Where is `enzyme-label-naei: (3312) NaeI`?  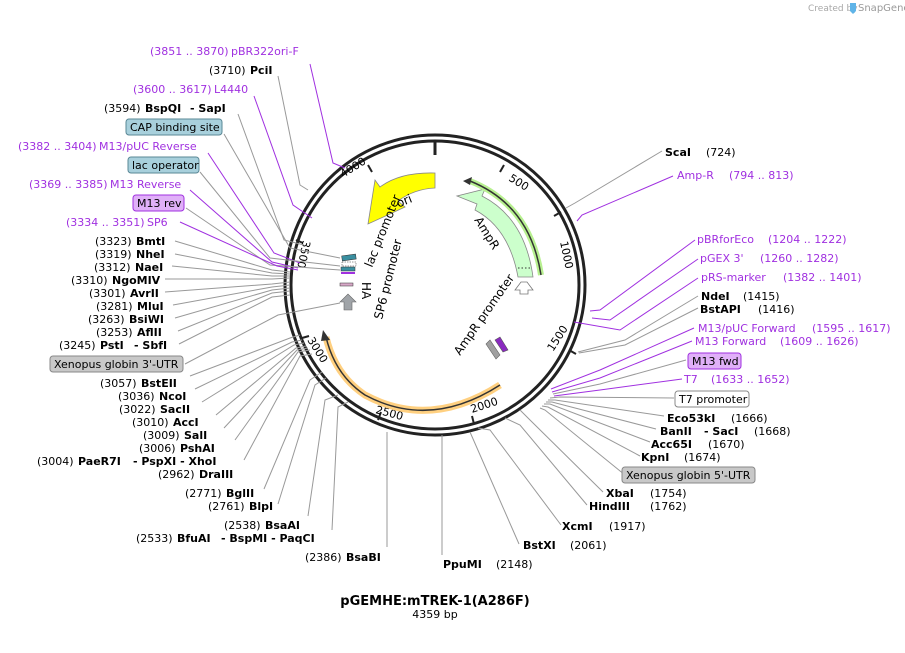
enzyme-label-naei: (3312) NaeI is located at coordinates (128, 267).